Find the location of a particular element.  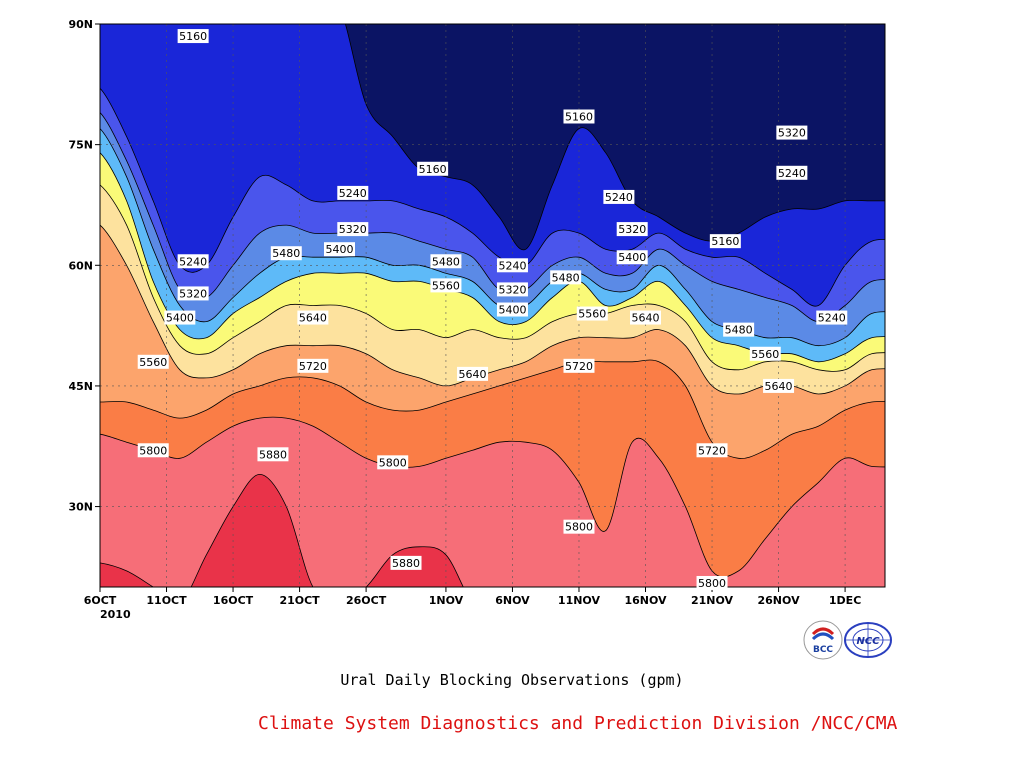

y-tick-label: 45N is located at coordinates (80, 386).